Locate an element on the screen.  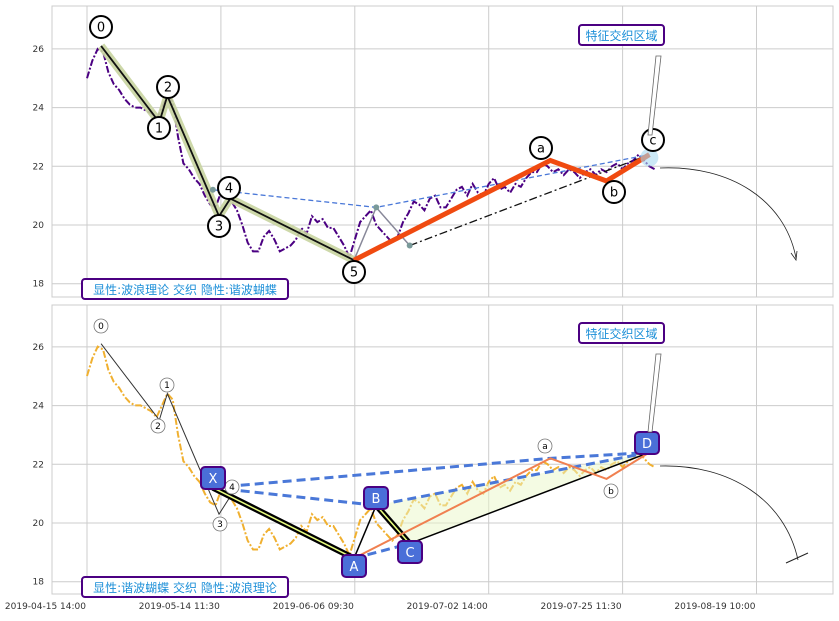
x-tick-label: 2019-05-14 11:30 is located at coordinates (179, 607).